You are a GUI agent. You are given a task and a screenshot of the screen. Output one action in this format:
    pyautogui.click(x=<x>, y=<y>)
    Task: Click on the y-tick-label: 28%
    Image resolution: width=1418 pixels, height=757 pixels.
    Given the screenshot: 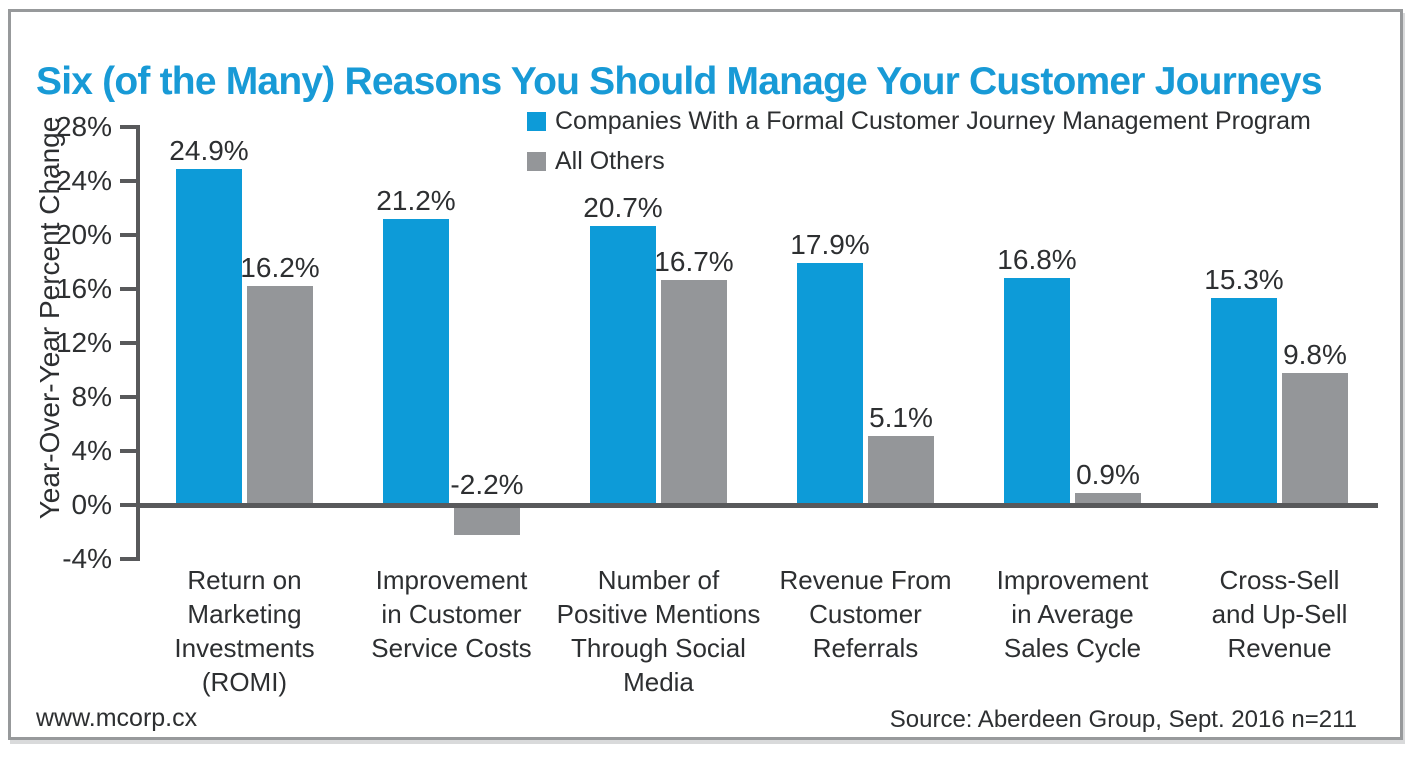 What is the action you would take?
    pyautogui.click(x=83, y=126)
    